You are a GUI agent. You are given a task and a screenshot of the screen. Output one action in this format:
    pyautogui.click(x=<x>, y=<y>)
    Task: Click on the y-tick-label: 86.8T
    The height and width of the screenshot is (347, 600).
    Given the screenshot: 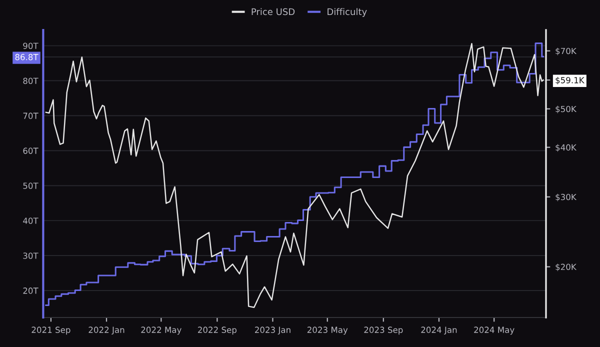 What is the action you would take?
    pyautogui.click(x=26, y=57)
    